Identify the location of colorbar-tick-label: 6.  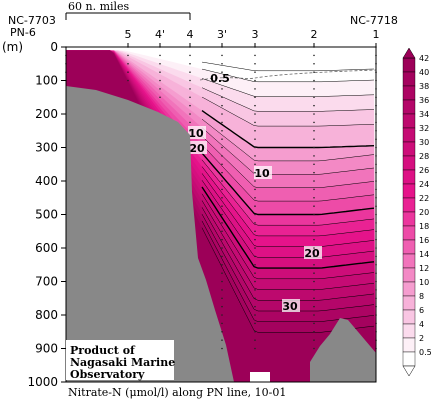
(421, 310).